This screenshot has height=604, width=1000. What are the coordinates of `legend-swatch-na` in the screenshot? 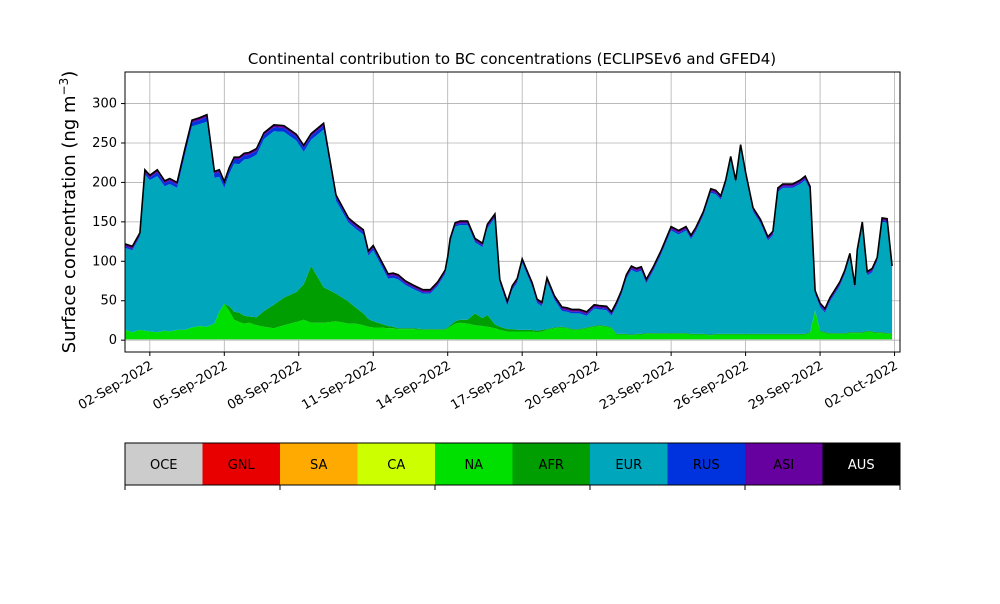 It's located at (474, 464).